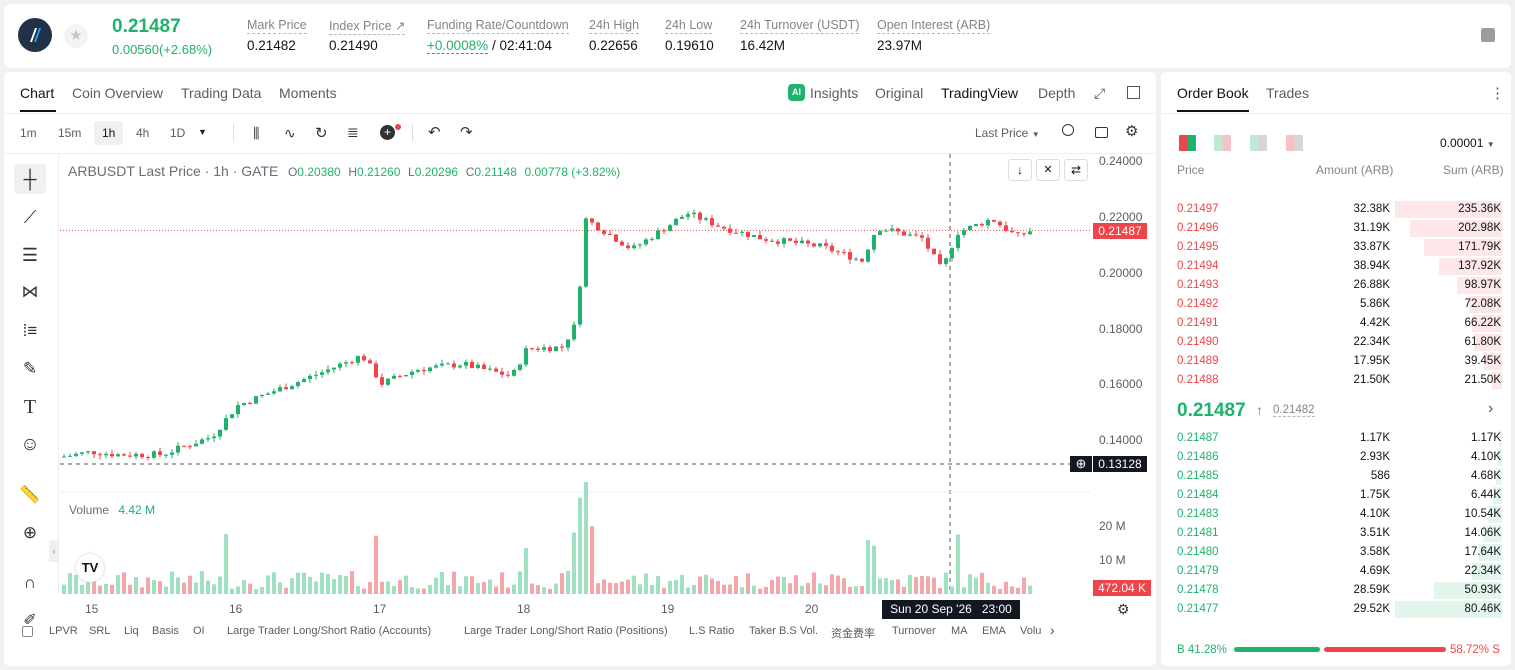  Describe the element at coordinates (712, 631) in the screenshot. I see `indicator-7: L.S Ratio` at that location.